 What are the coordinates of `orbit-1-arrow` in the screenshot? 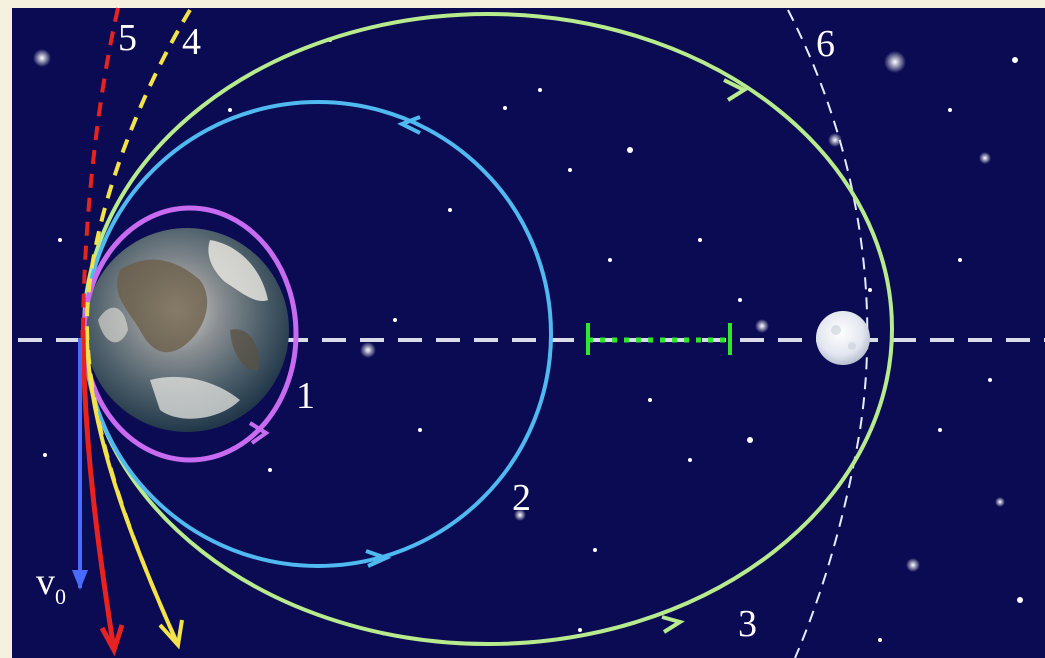 It's located at (259, 433).